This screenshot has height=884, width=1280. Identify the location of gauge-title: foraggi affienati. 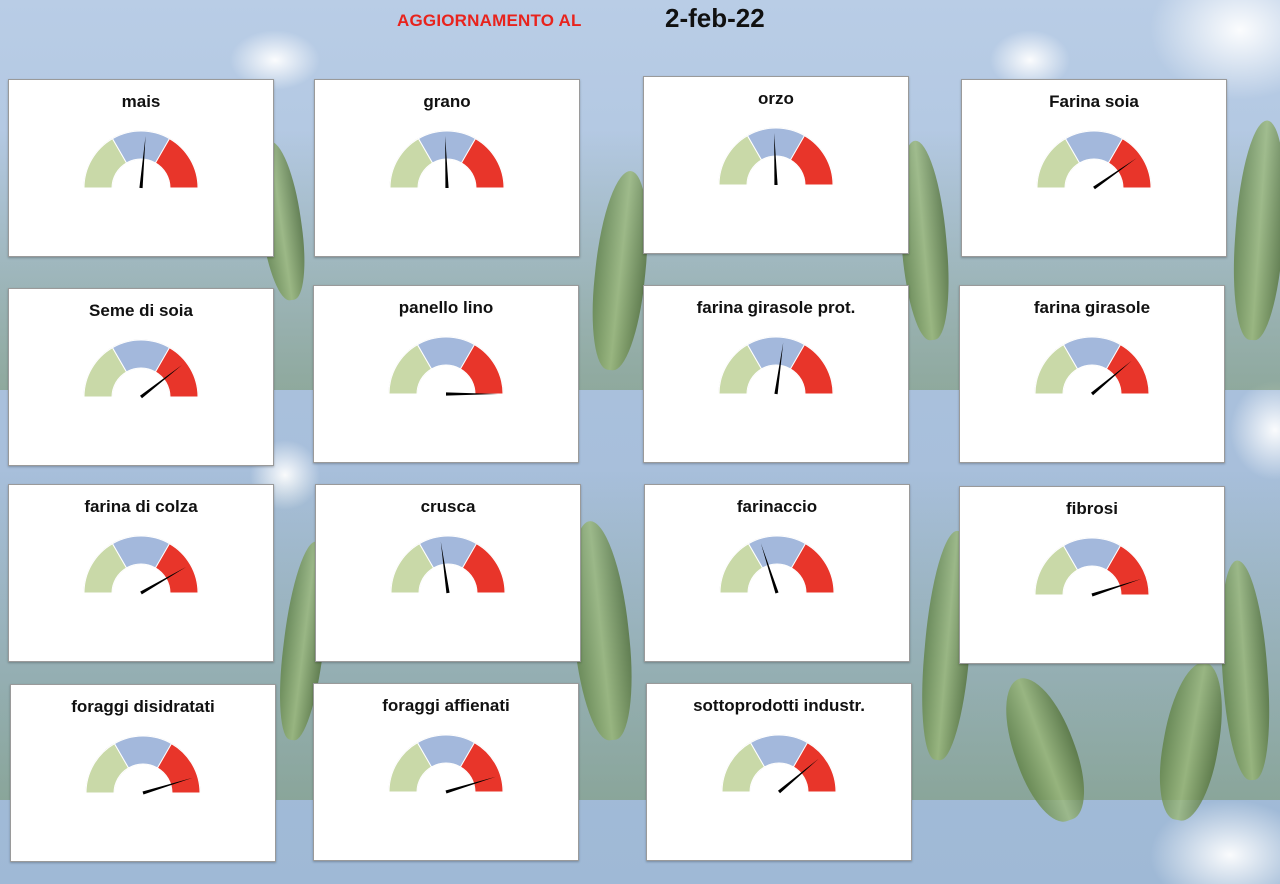
(446, 705).